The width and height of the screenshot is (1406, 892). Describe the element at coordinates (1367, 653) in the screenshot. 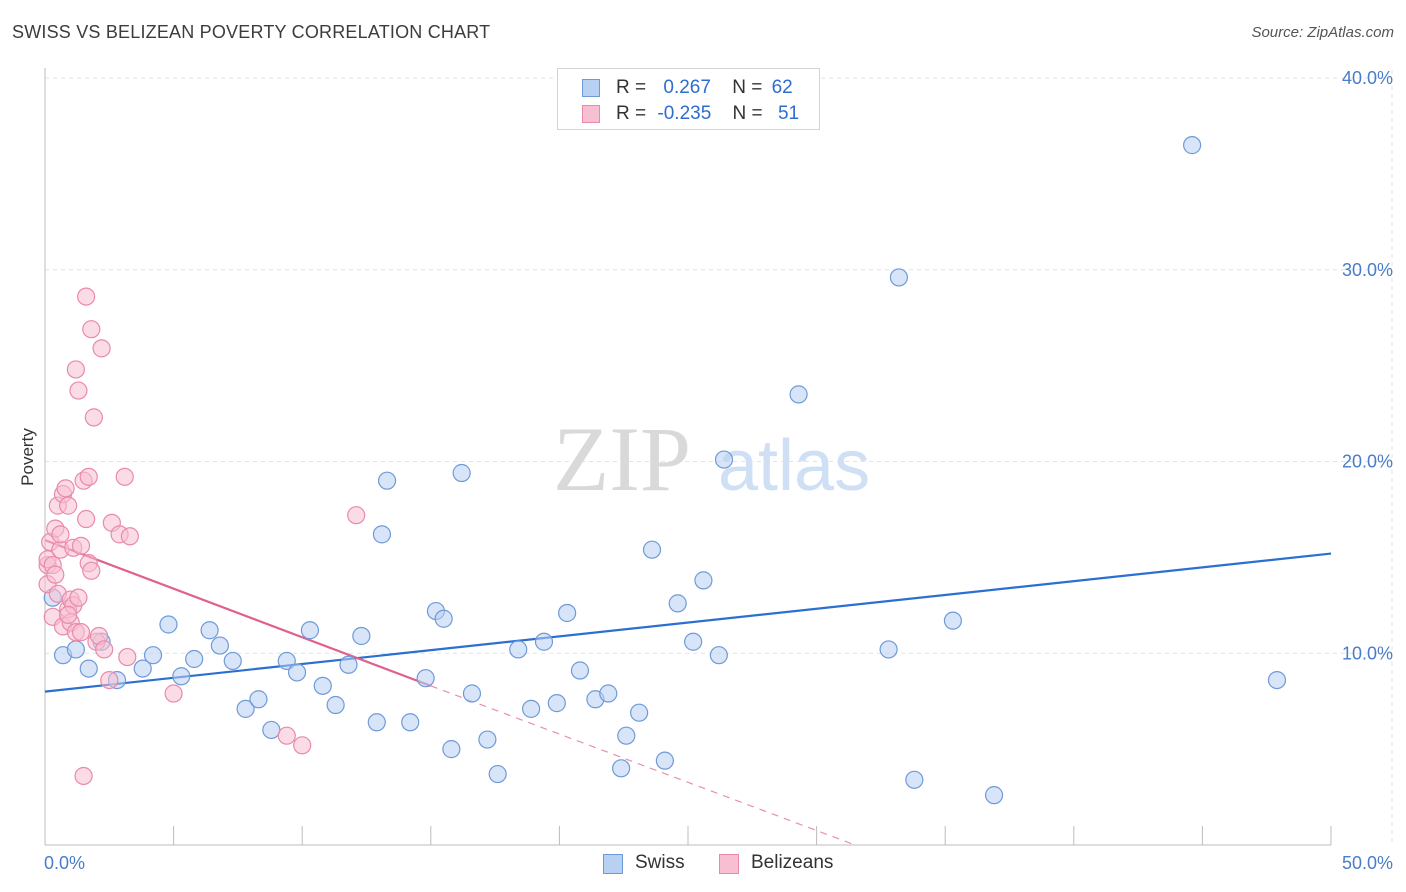

I see `y-tick-label-0: 10.0%` at that location.